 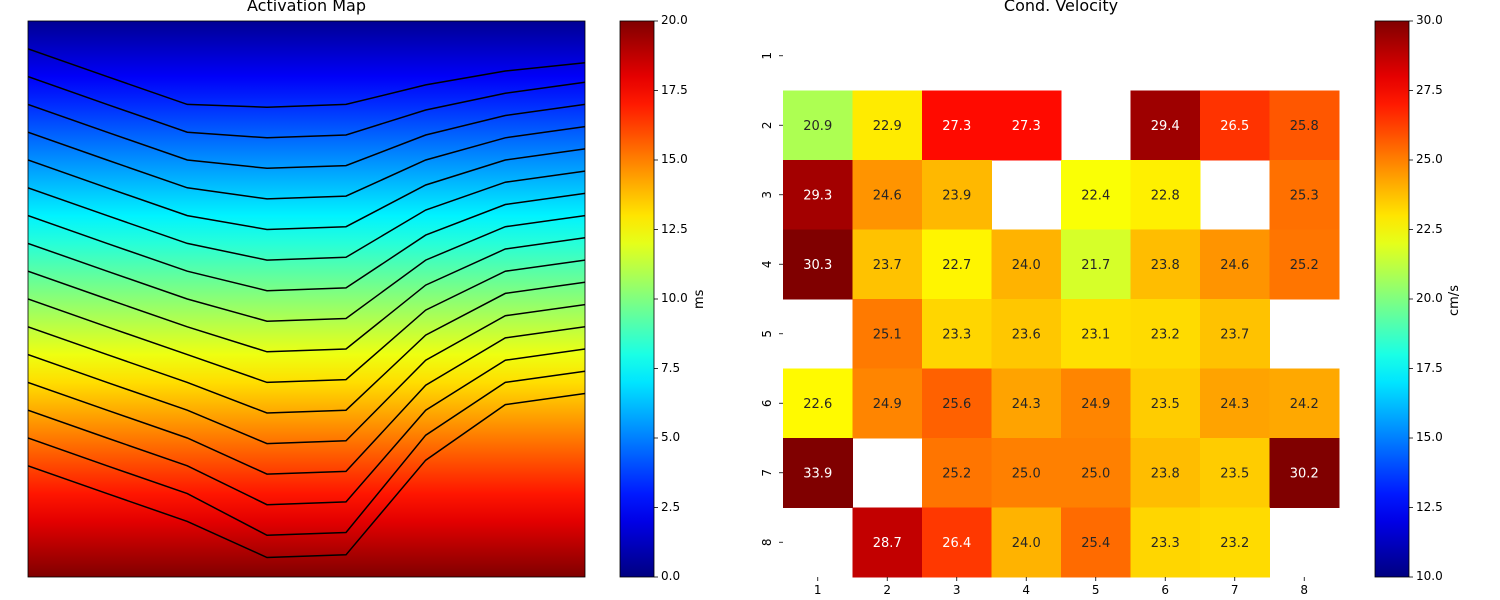 I want to click on colorbar-tick-label: 5.0, so click(x=671, y=437).